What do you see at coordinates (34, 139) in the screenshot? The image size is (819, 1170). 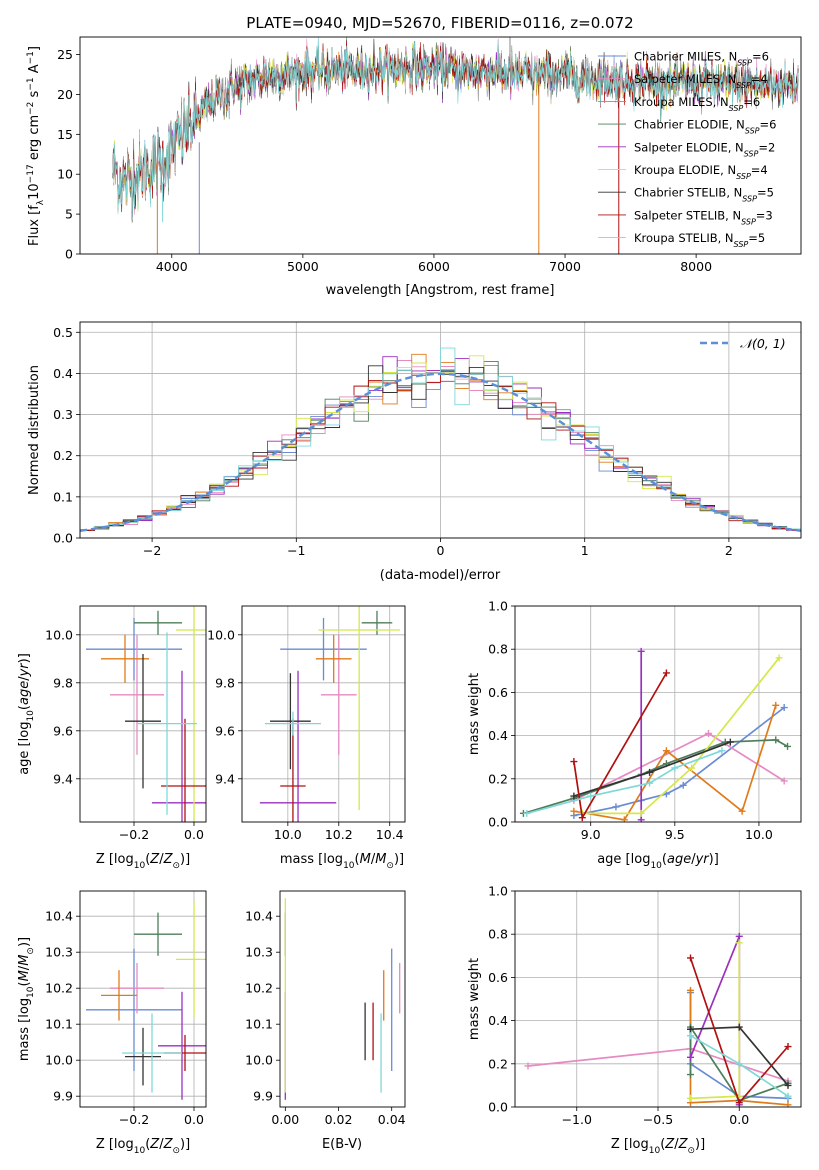 I see `label-part: erg cm` at bounding box center [34, 139].